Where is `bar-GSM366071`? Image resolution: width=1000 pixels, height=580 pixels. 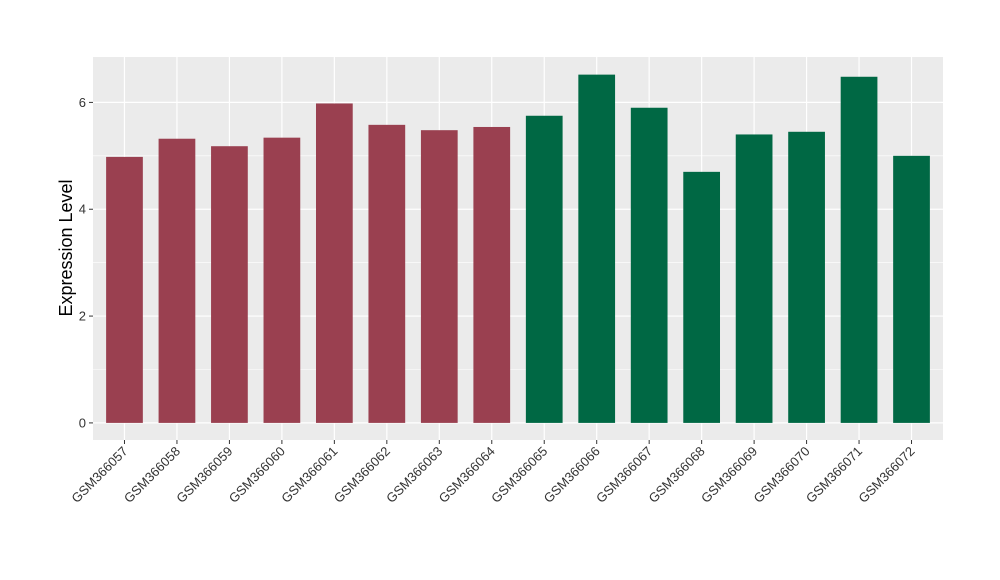 bar-GSM366071 is located at coordinates (859, 249).